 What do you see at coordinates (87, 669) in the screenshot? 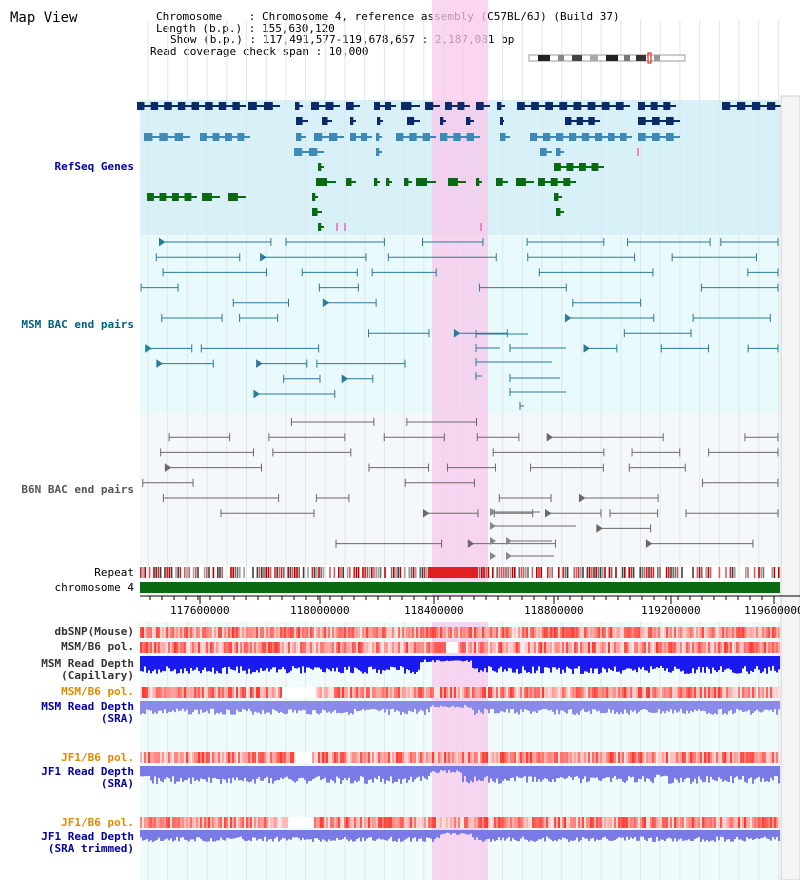
I see `msm-depth-capillary-label: MSM Read Depth (Capillary)` at bounding box center [87, 669].